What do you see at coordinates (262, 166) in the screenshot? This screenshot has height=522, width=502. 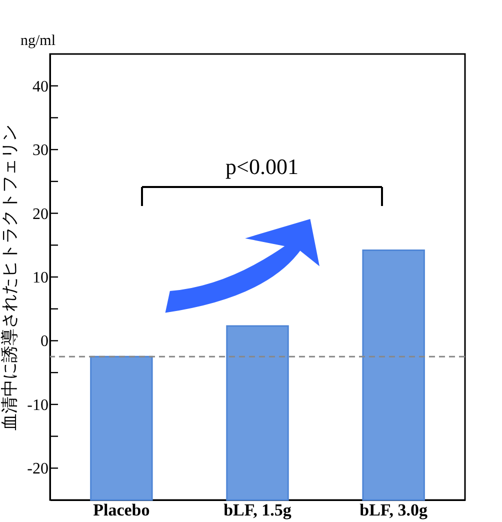 I see `annotation: p<0.001` at bounding box center [262, 166].